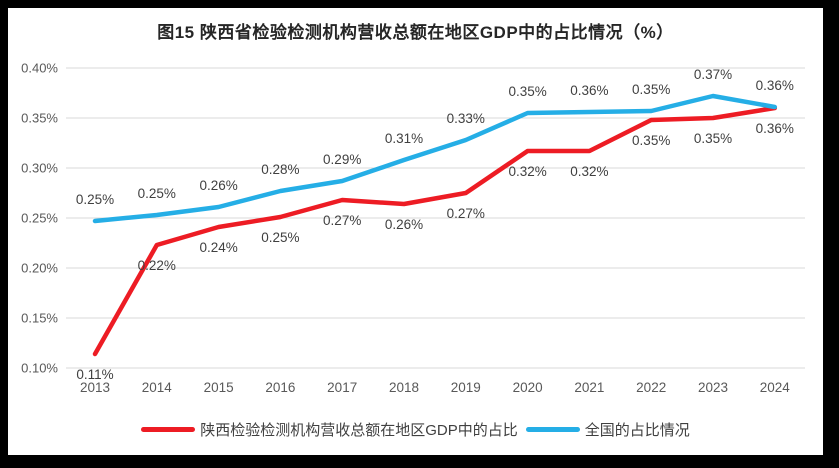 This screenshot has height=468, width=839. What do you see at coordinates (589, 387) in the screenshot?
I see `x-tick-label: 2021` at bounding box center [589, 387].